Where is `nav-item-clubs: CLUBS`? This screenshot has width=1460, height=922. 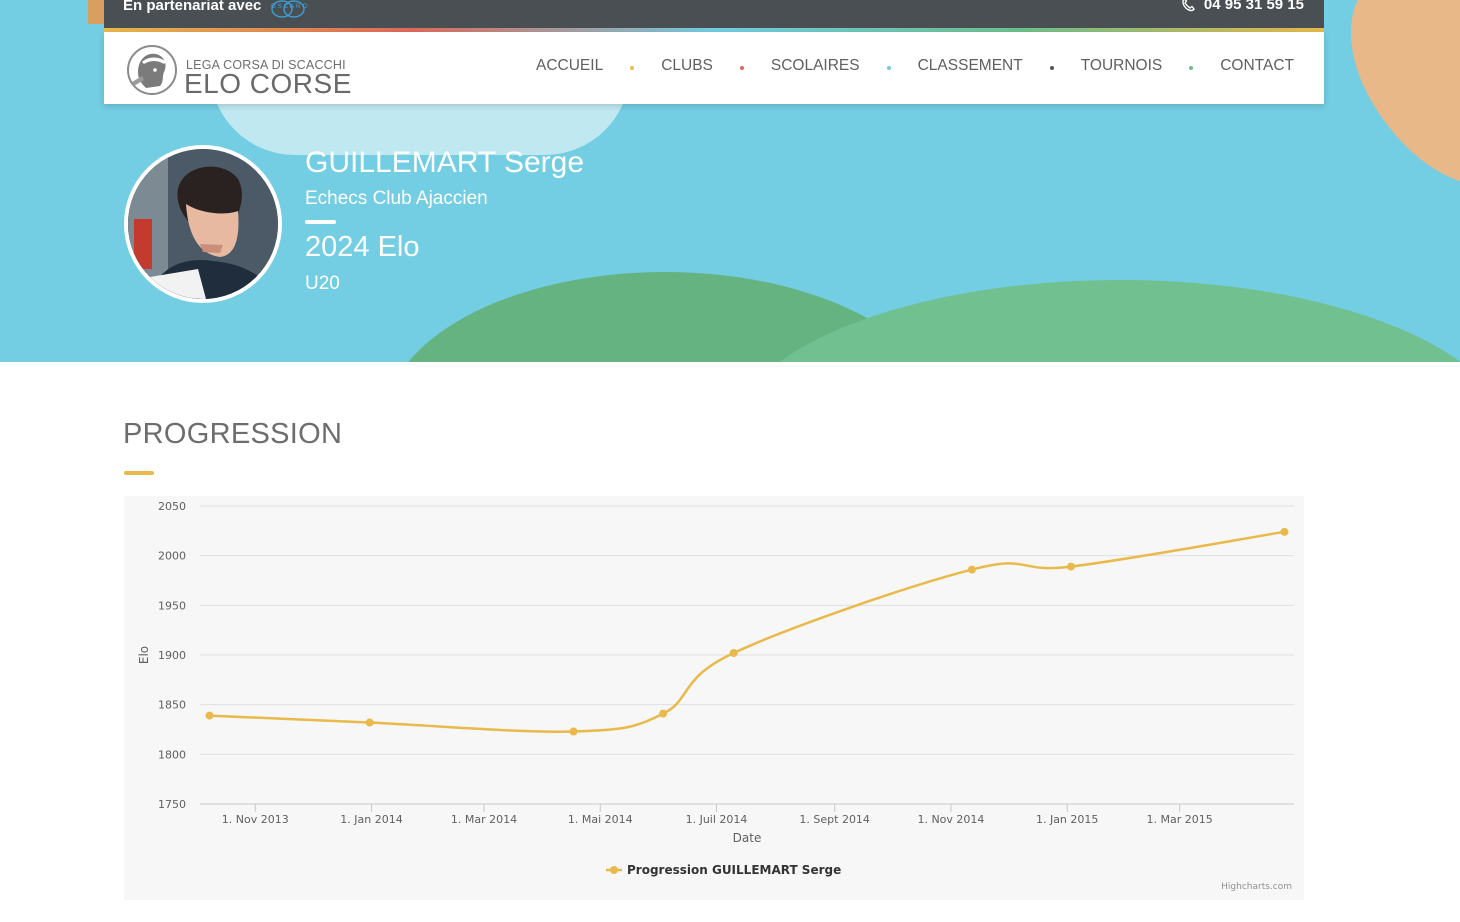 nav-item-clubs: CLUBS is located at coordinates (687, 65).